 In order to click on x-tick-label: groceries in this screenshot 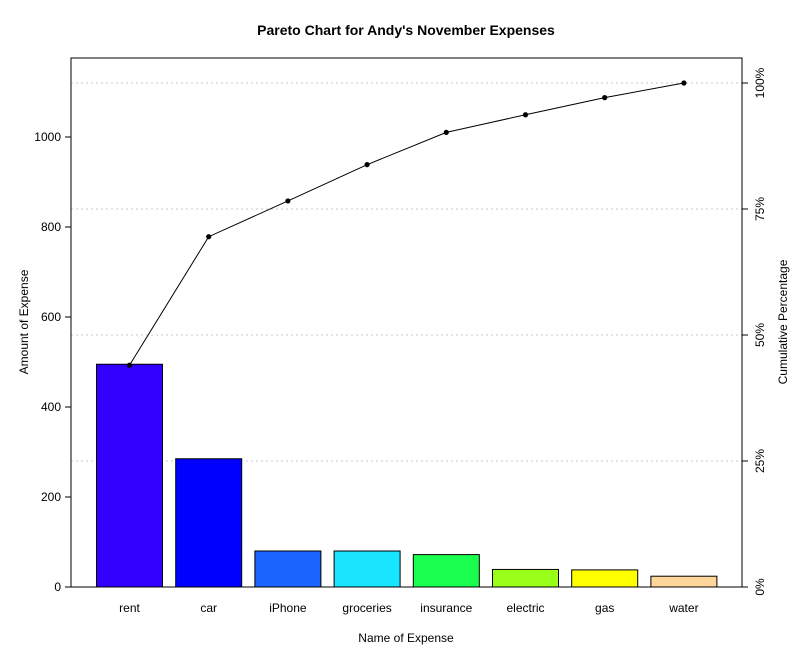, I will do `click(366, 608)`.